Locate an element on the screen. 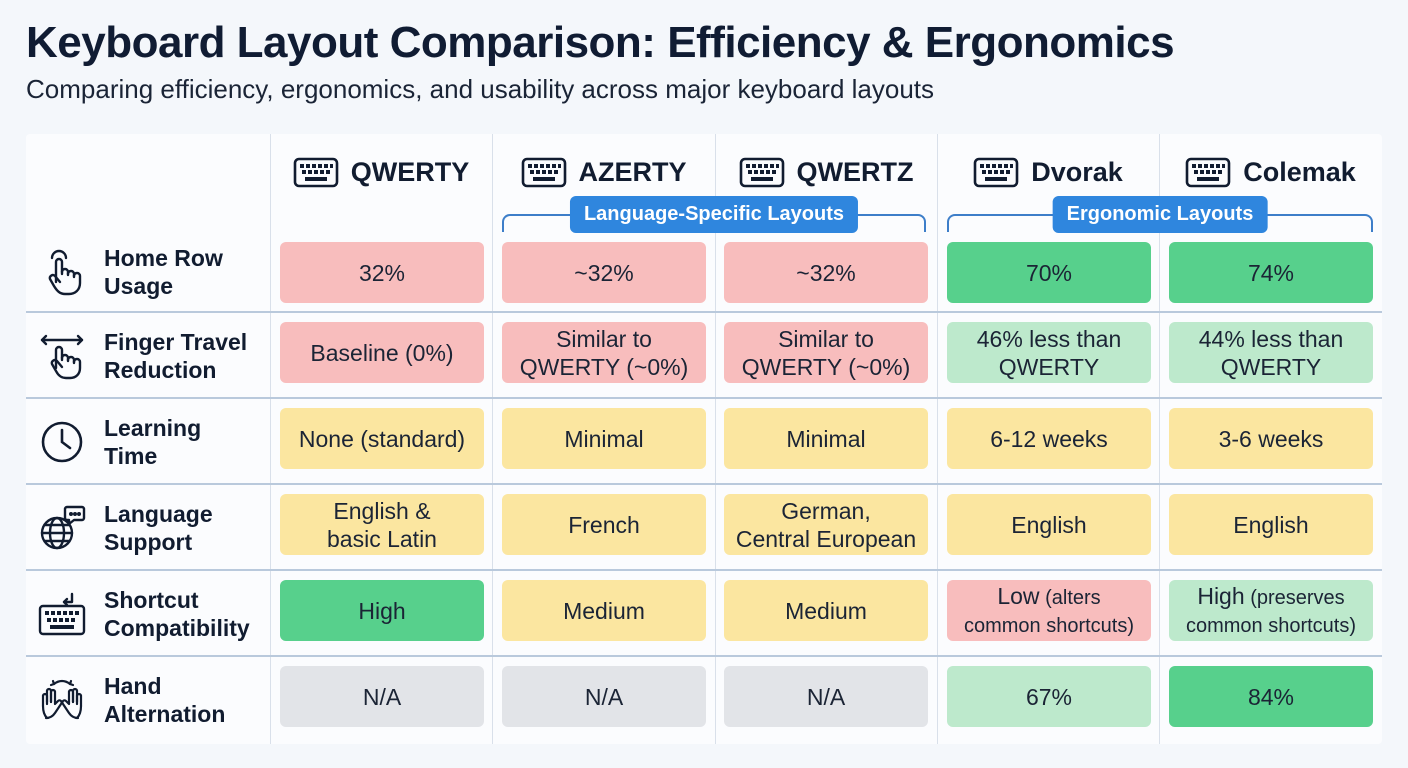  cell-text-line: Low (alters is located at coordinates (1049, 595).